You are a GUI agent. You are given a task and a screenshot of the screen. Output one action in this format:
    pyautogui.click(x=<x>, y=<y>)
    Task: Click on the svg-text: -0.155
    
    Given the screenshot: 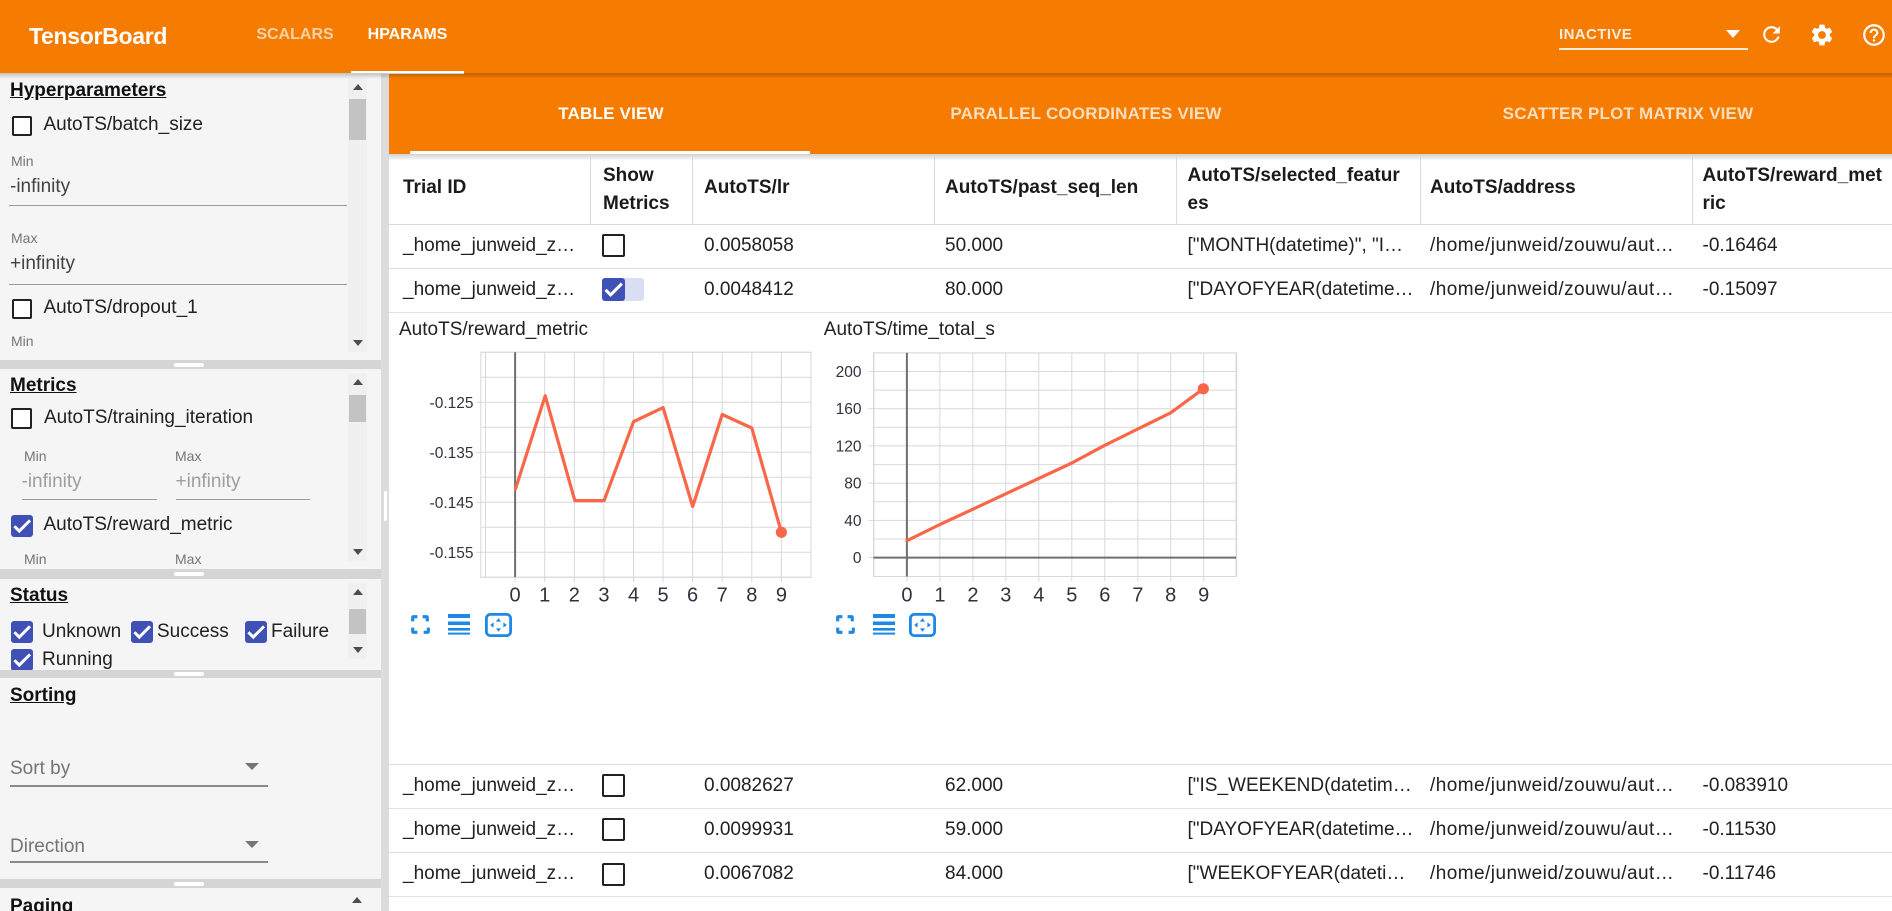 What is the action you would take?
    pyautogui.click(x=452, y=553)
    